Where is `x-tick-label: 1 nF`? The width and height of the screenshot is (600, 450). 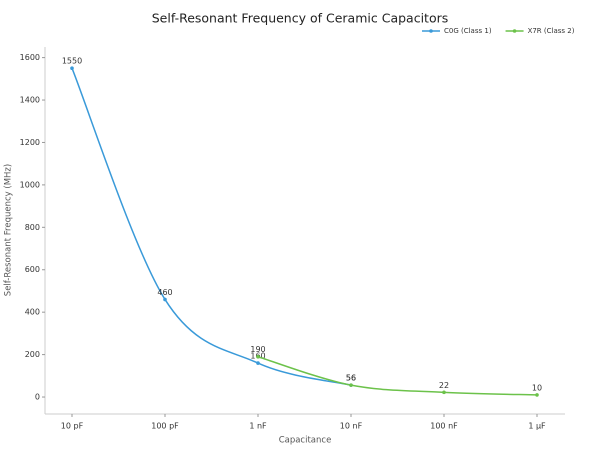 x-tick-label: 1 nF is located at coordinates (258, 426).